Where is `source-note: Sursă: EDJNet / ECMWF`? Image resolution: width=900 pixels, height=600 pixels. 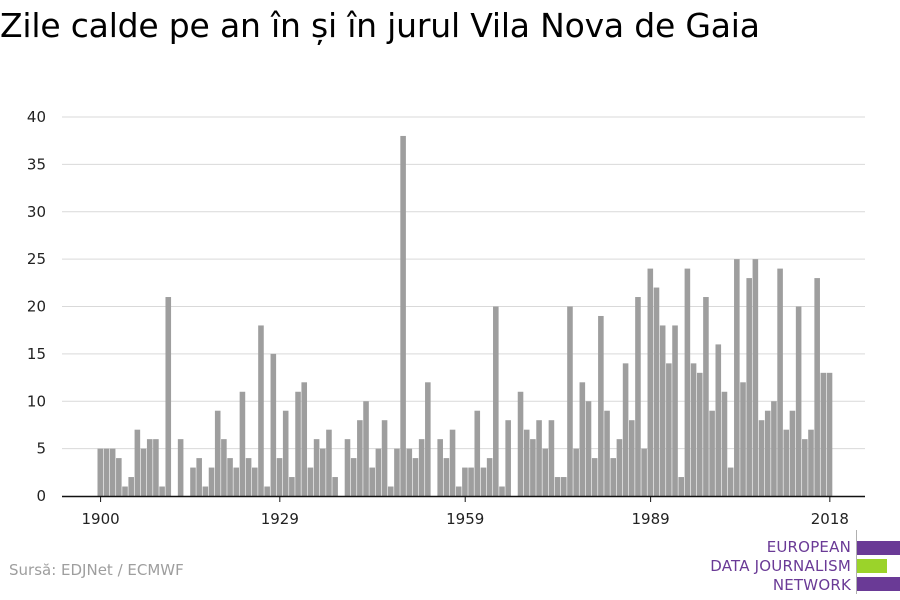 source-note: Sursă: EDJNet / ECMWF is located at coordinates (96, 570).